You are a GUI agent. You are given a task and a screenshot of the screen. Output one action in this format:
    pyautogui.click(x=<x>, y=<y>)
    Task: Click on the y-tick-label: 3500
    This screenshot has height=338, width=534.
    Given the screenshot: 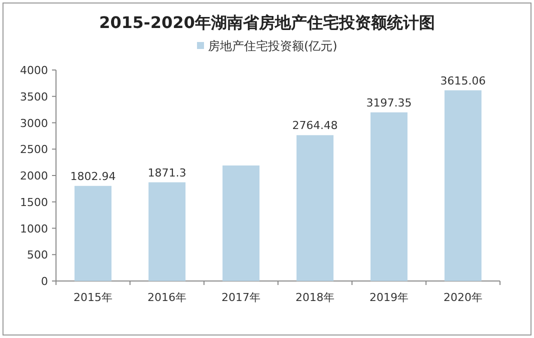 What is the action you would take?
    pyautogui.click(x=34, y=97)
    